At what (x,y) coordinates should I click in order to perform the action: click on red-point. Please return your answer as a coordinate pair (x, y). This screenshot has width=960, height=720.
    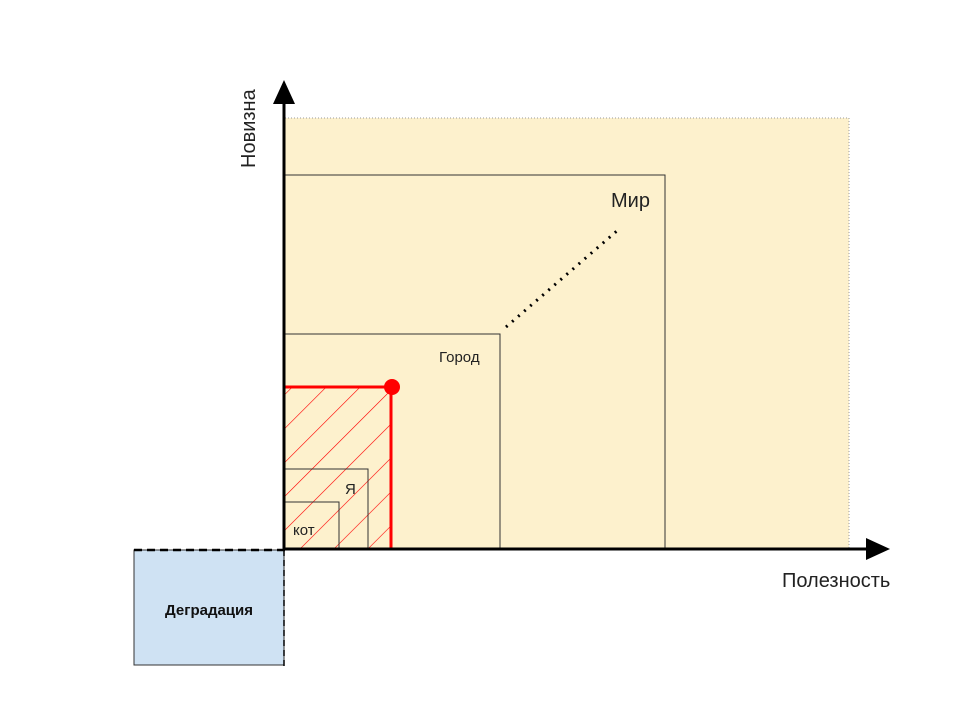
    Looking at the image, I should click on (392, 387).